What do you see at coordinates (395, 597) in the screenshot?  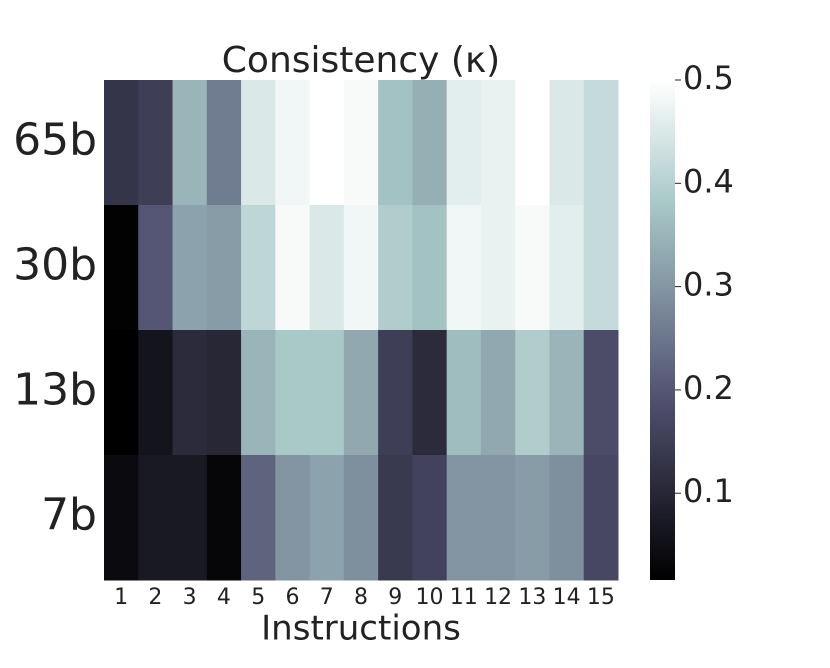 I see `x-tick-label: 9` at bounding box center [395, 597].